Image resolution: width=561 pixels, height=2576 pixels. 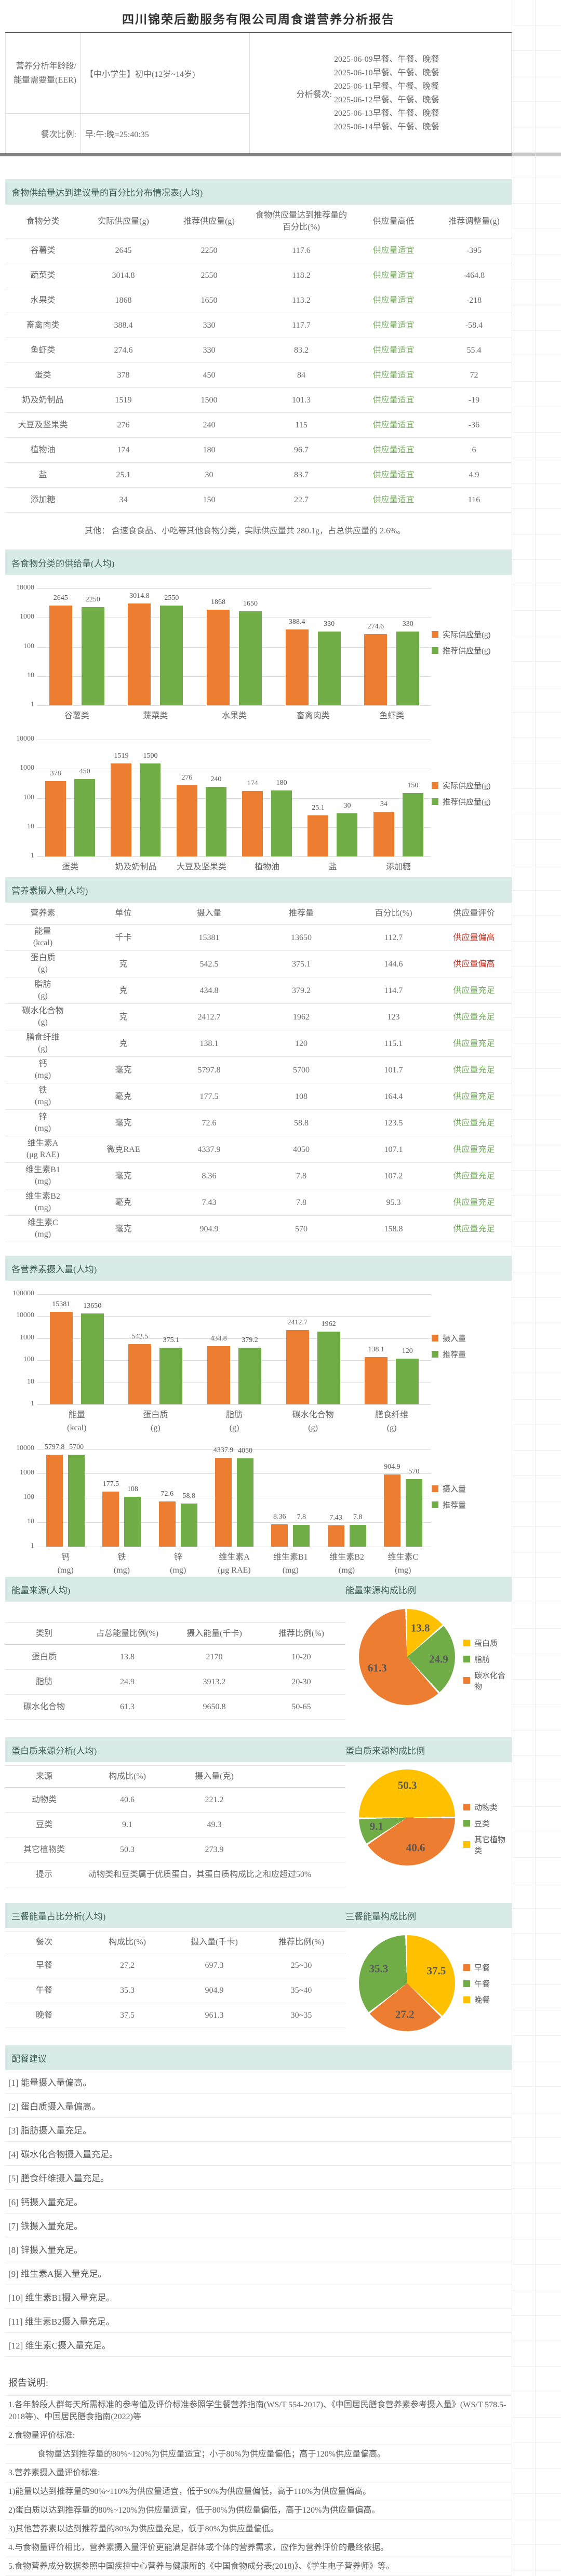 I want to click on cell: 20-30, so click(x=301, y=1682).